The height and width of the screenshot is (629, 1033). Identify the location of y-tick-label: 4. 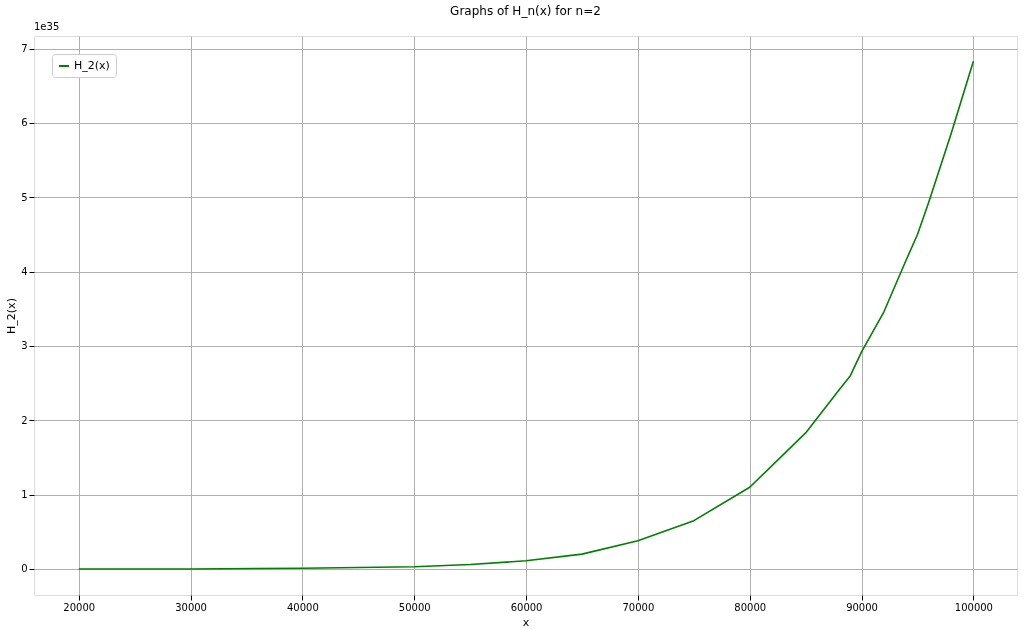
(24, 272).